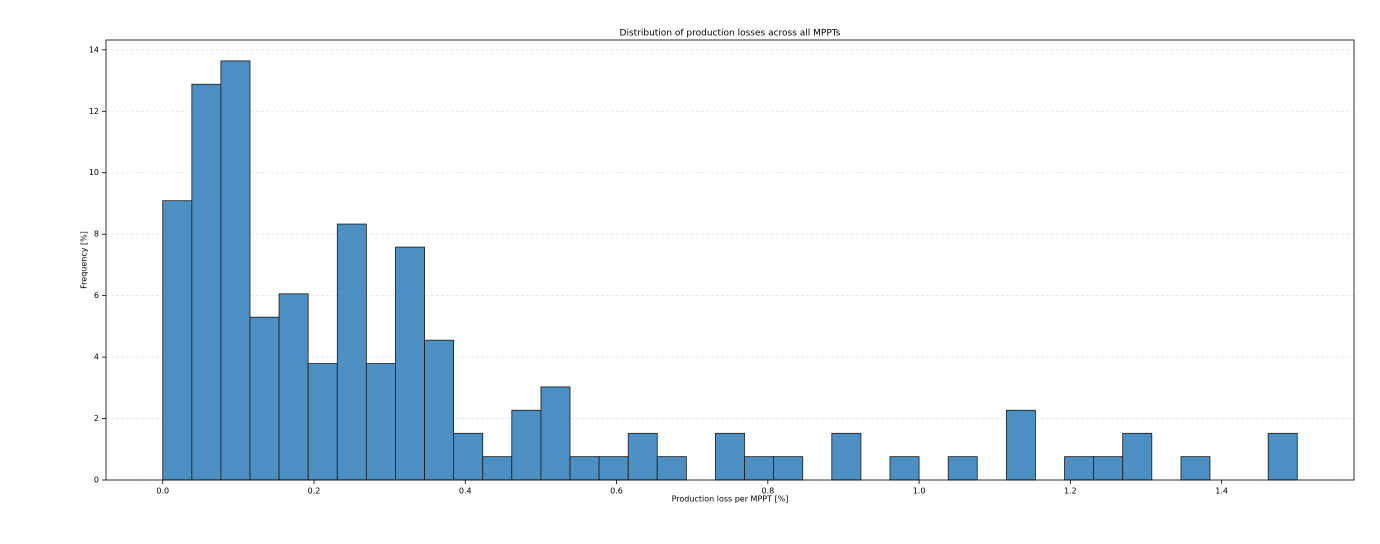 This screenshot has width=1380, height=544. I want to click on x-tick-label: 0.2, so click(314, 491).